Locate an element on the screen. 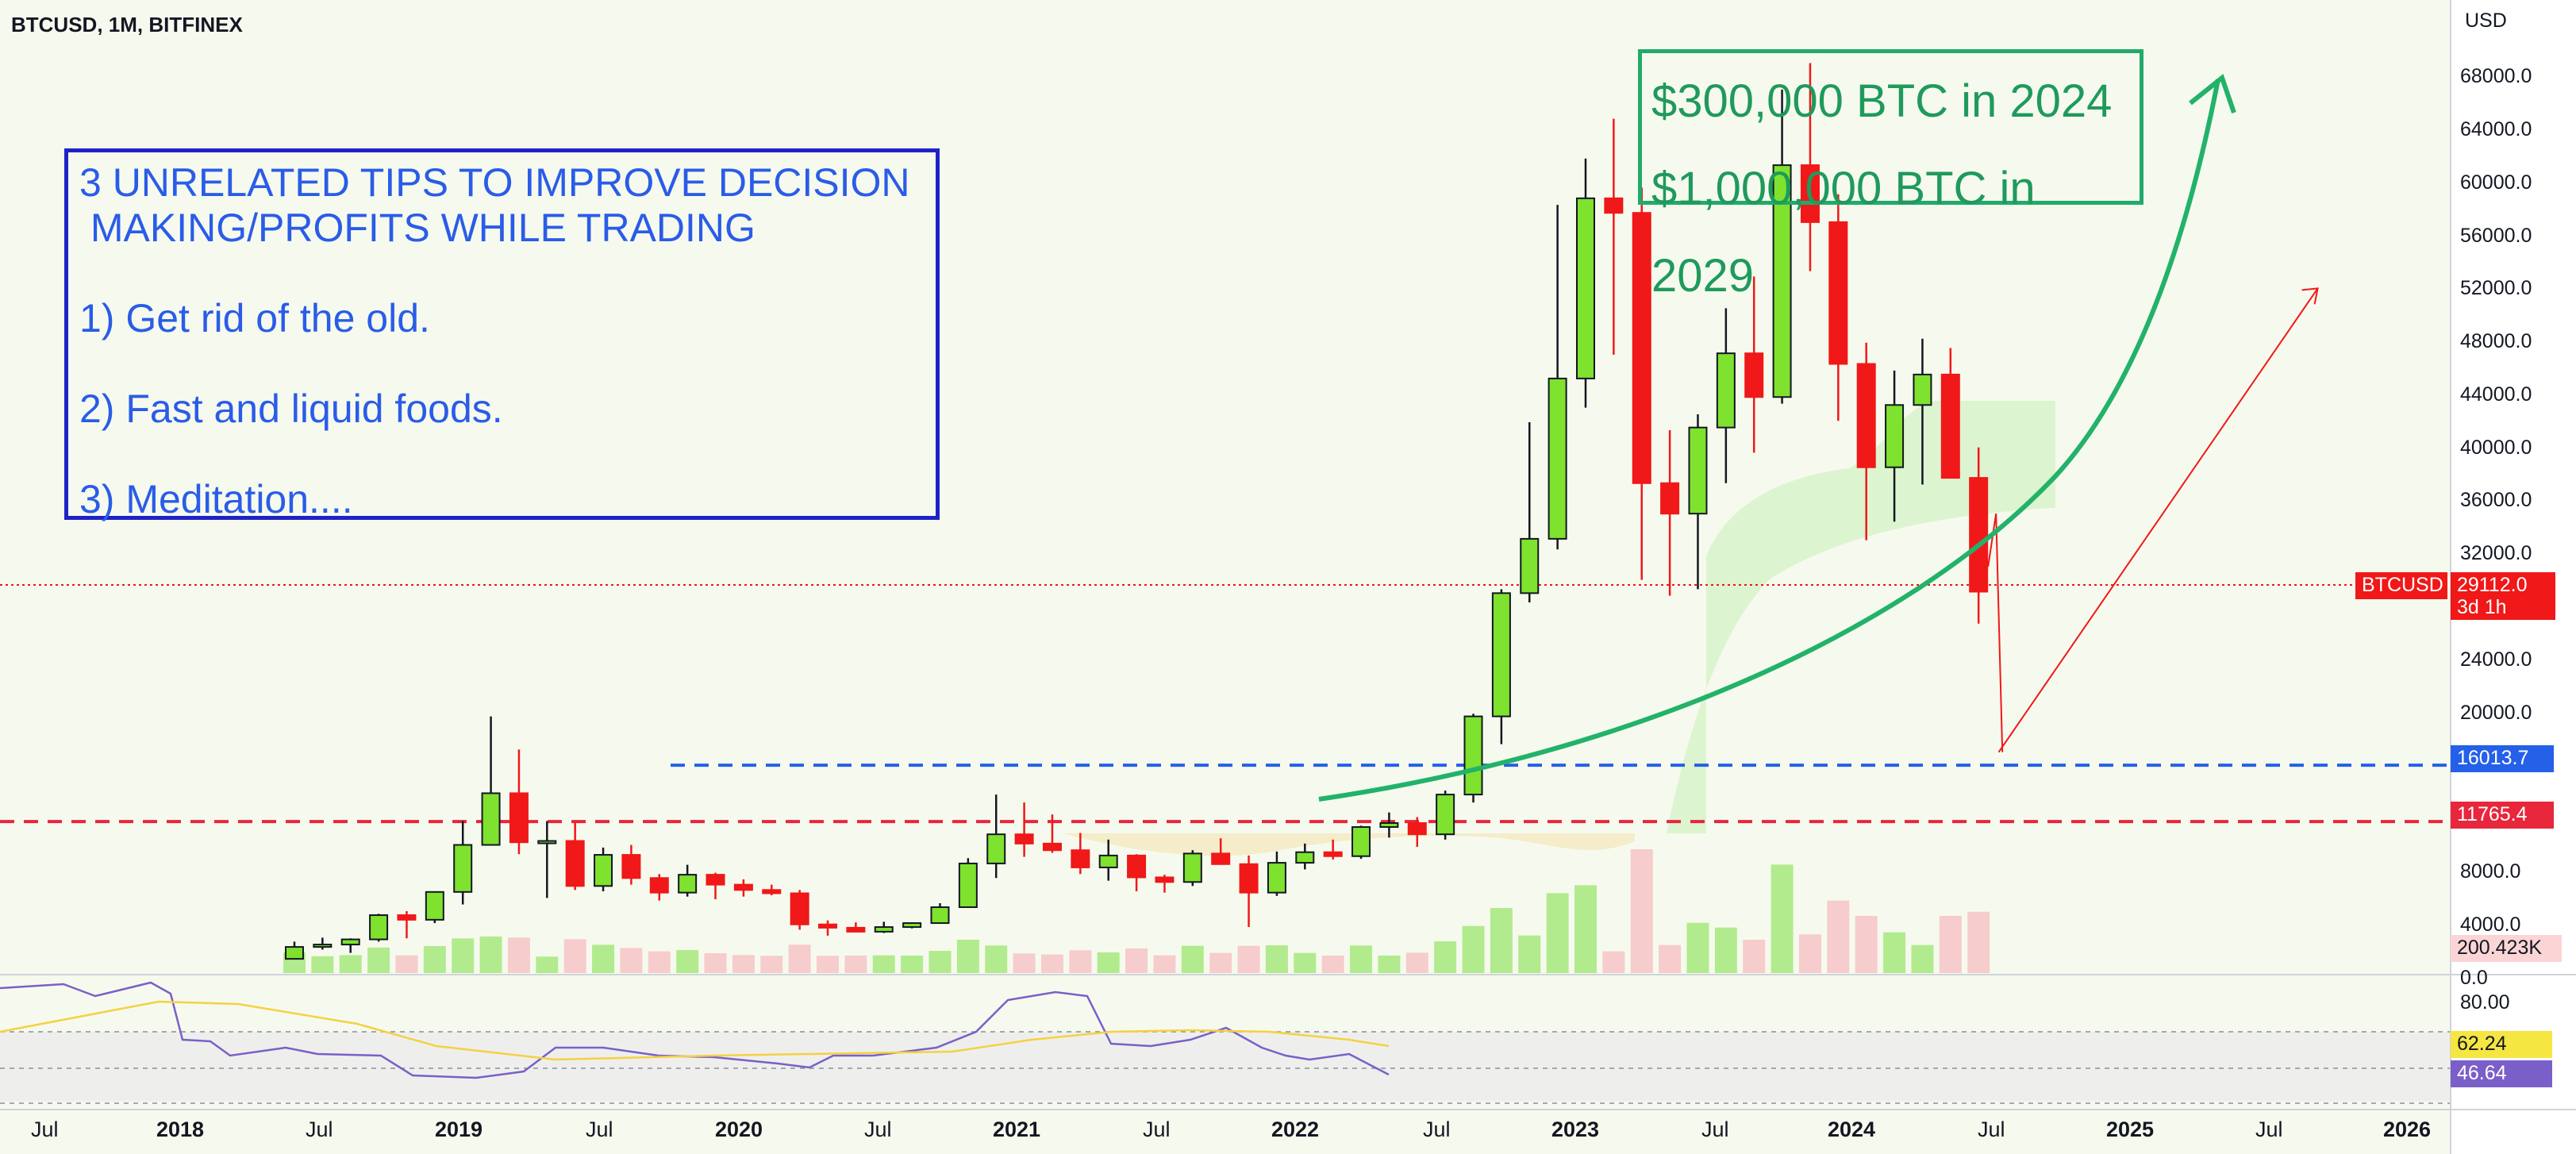 Image resolution: width=2576 pixels, height=1154 pixels. year-tick-label: 2025 is located at coordinates (2130, 1129).